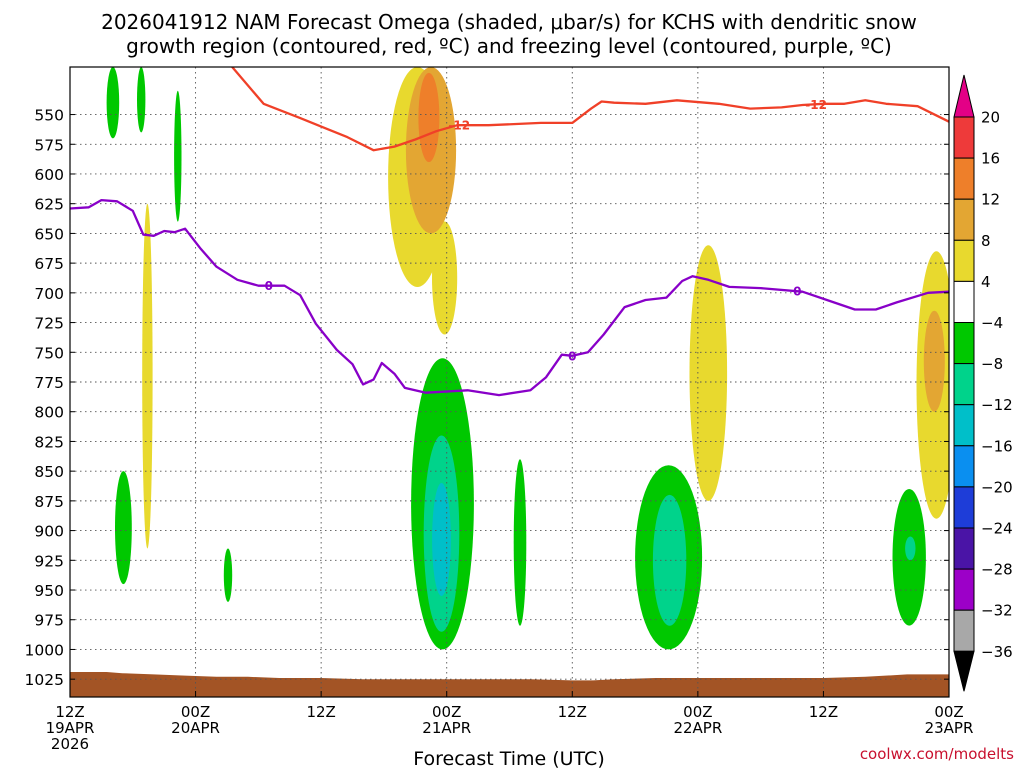 This screenshot has width=1024, height=768. I want to click on y-tick-label: 875, so click(49, 502).